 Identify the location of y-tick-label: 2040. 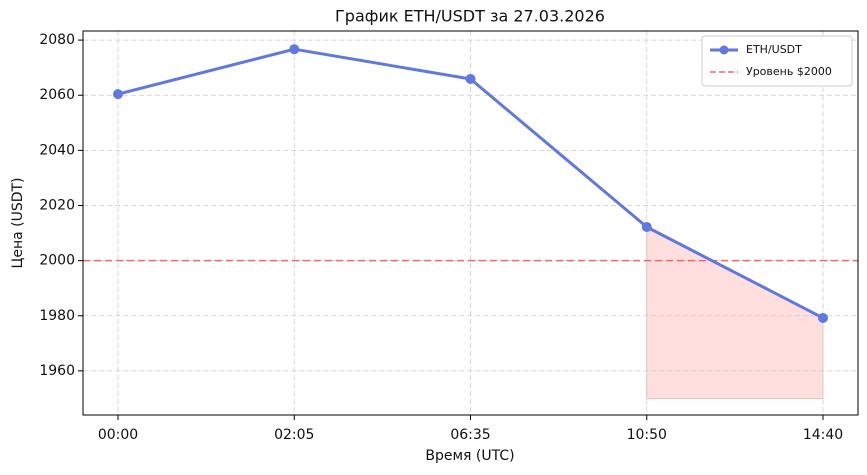
(57, 150).